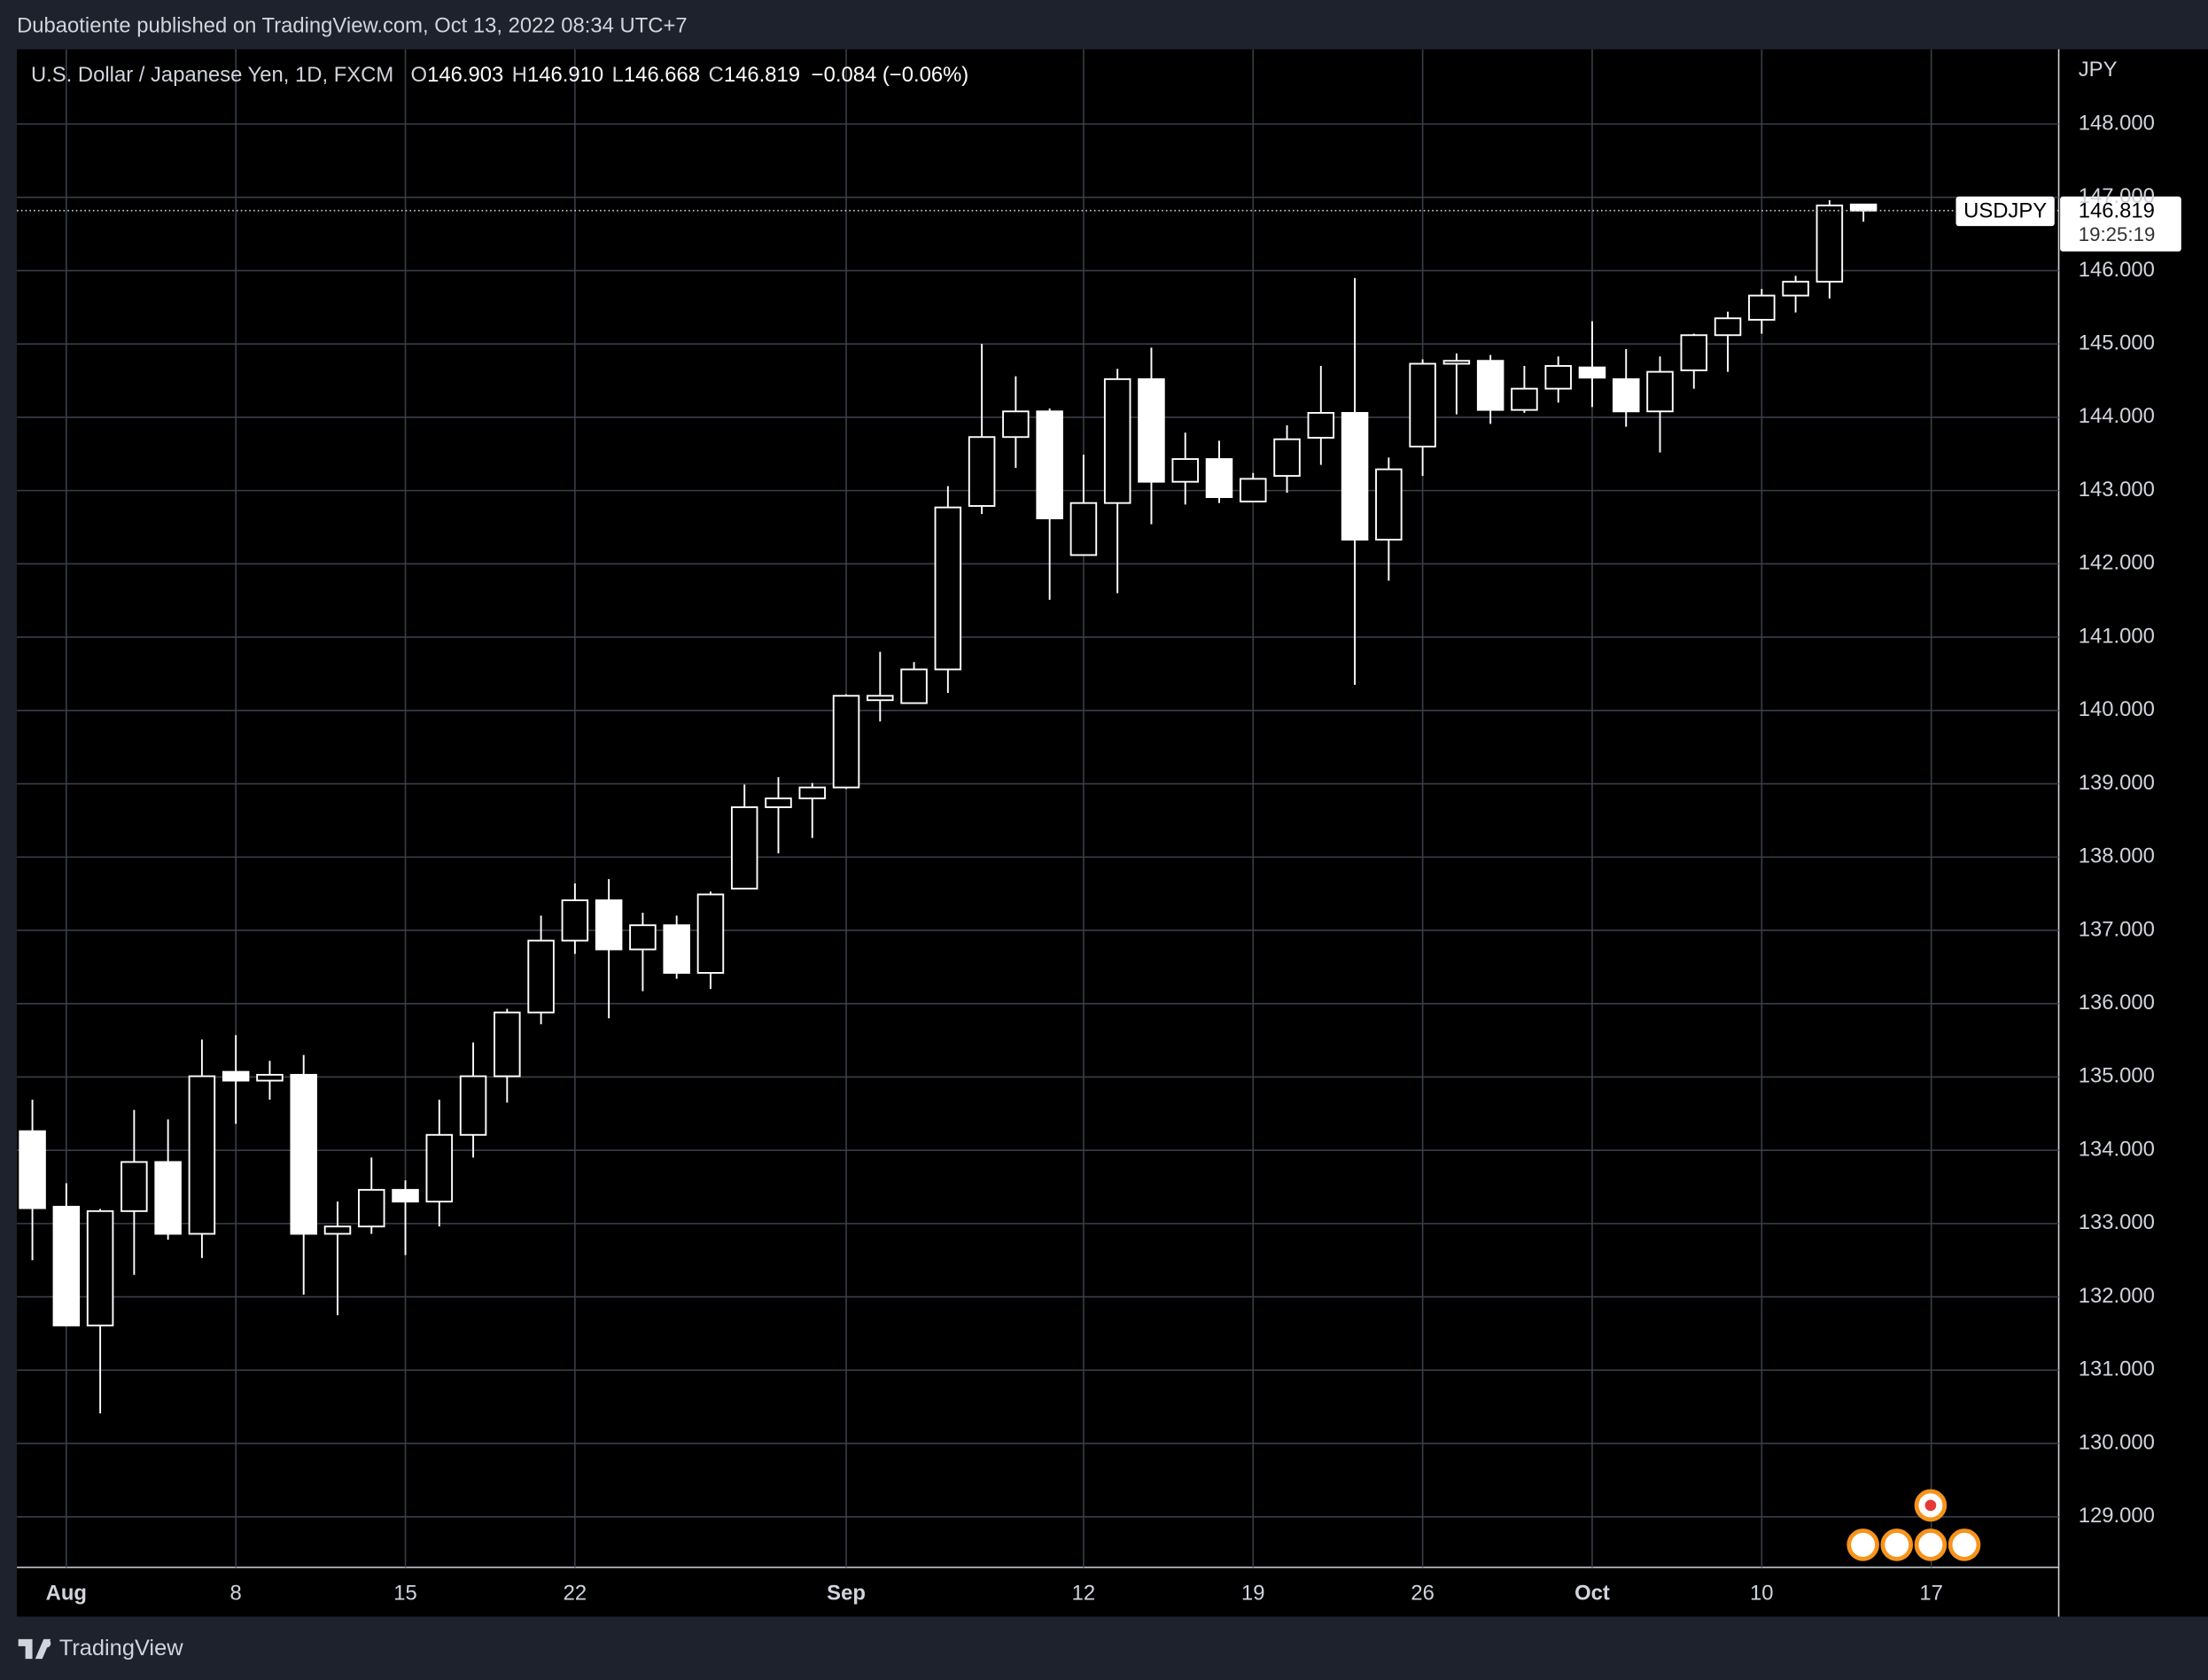 This screenshot has width=2208, height=1680. I want to click on ohlc-value: 146.910, so click(565, 75).